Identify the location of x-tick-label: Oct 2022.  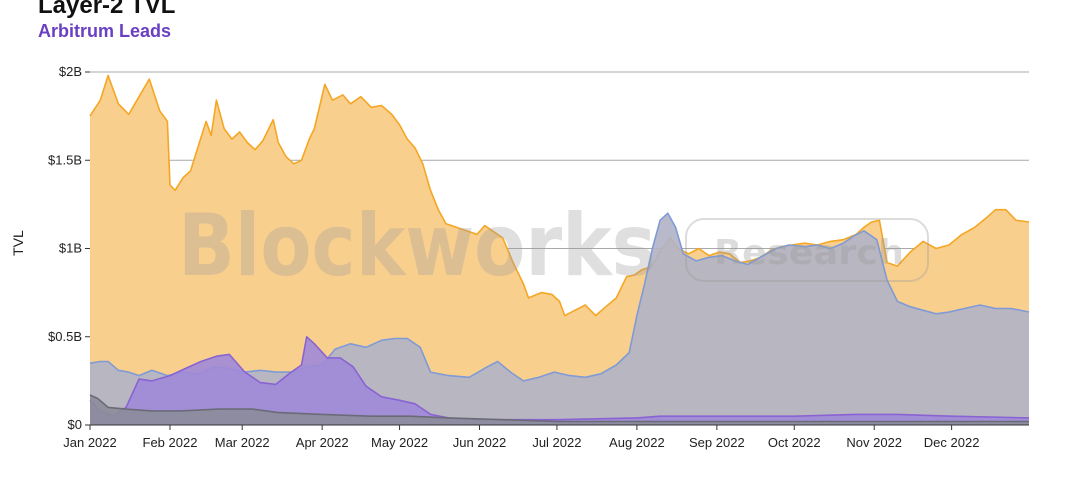
(794, 442).